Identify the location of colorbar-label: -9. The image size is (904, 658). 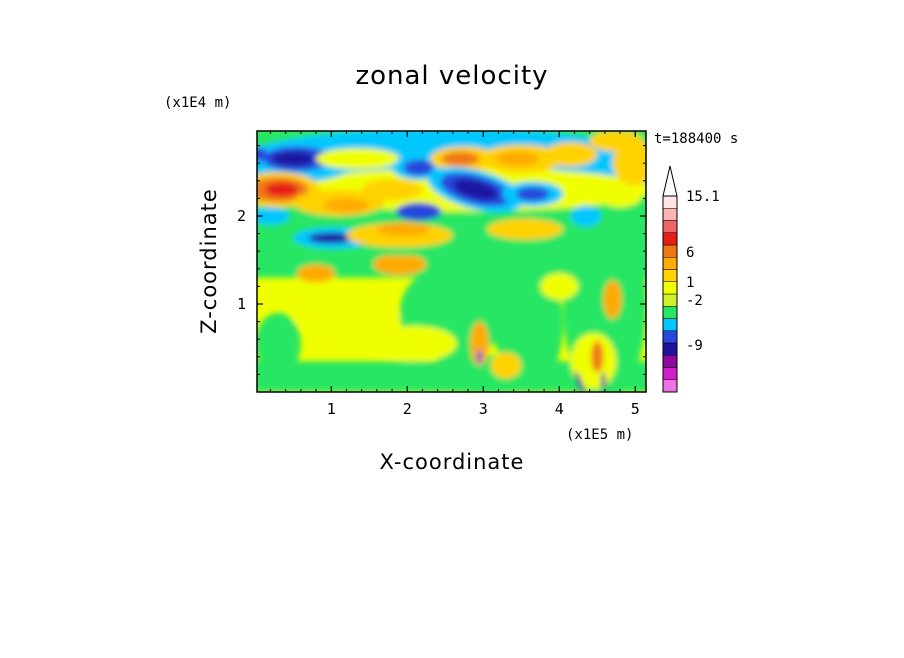
(694, 346).